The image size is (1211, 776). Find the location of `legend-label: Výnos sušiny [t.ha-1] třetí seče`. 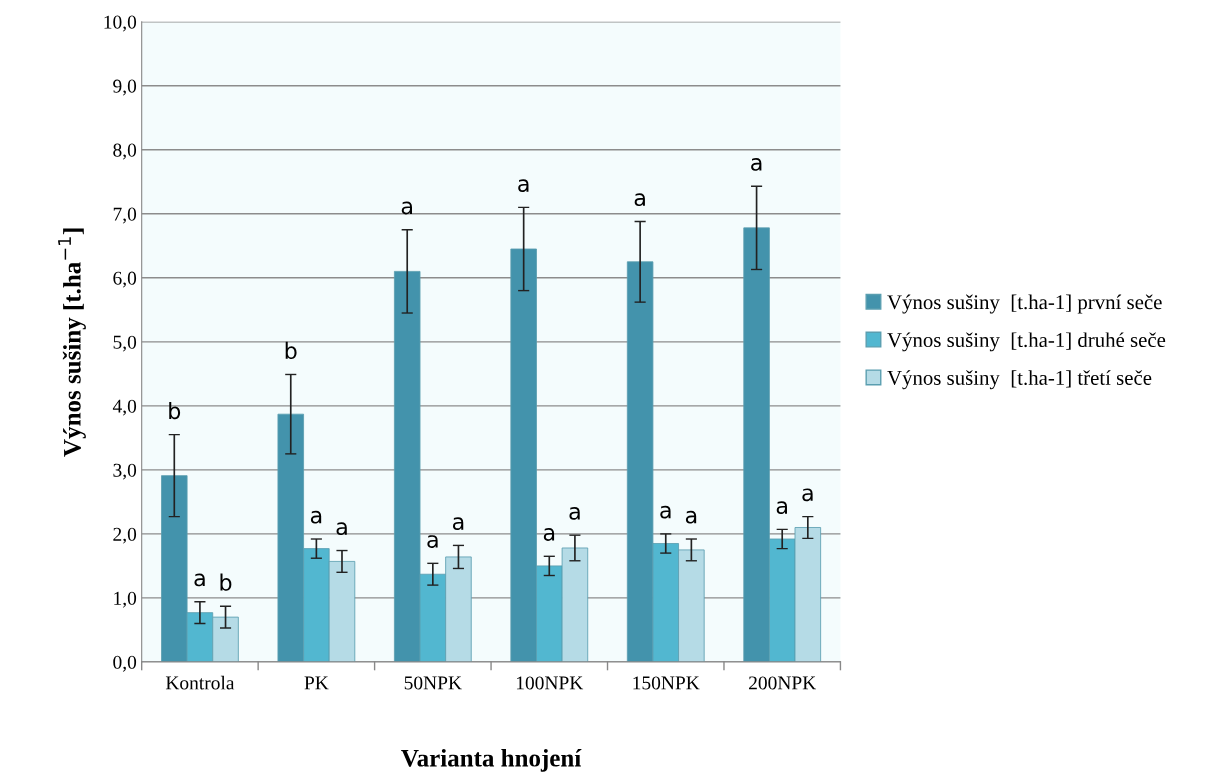

legend-label: Výnos sušiny [t.ha-1] třetí seče is located at coordinates (1019, 380).